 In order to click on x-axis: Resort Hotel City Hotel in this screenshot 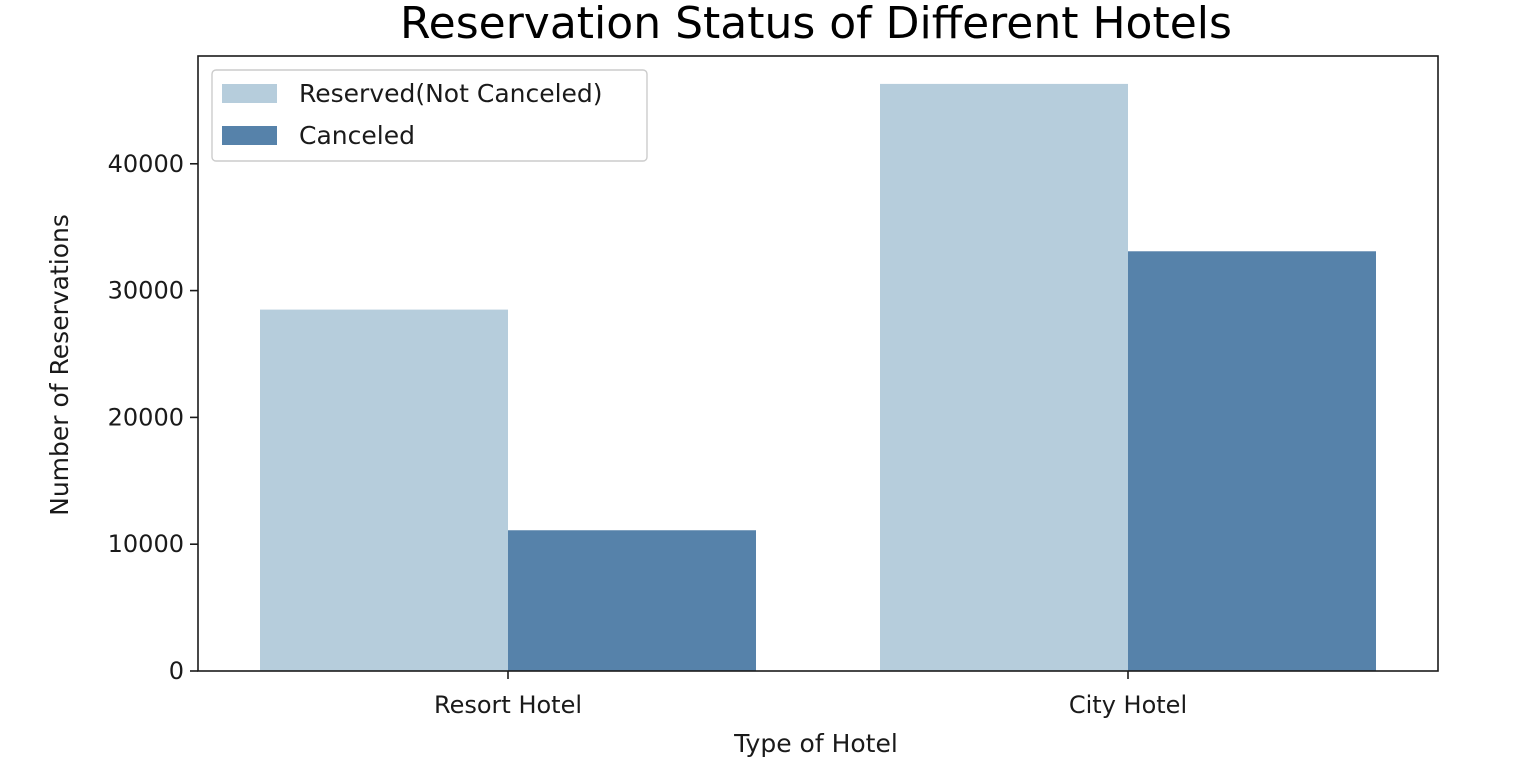, I will do `click(810, 695)`.